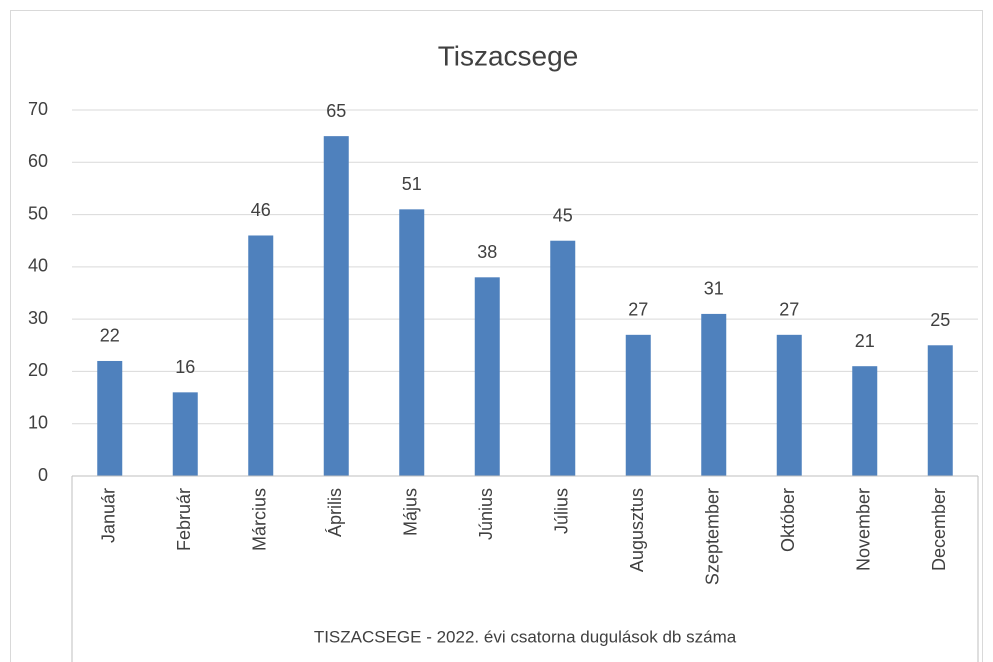 This screenshot has width=993, height=662. Describe the element at coordinates (563, 215) in the screenshot. I see `value-label: 45` at that location.